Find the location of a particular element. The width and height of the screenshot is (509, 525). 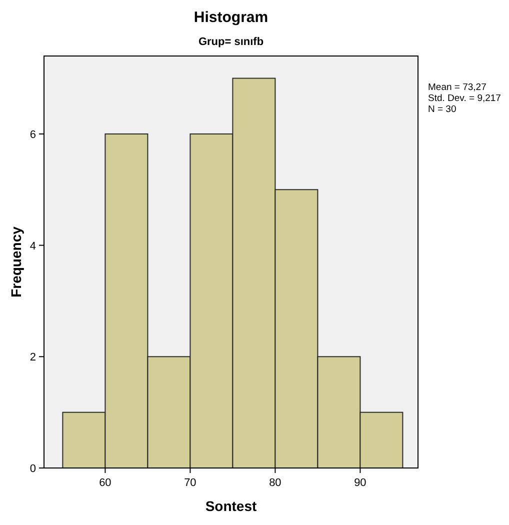

x-tick-label: 60 is located at coordinates (105, 483).